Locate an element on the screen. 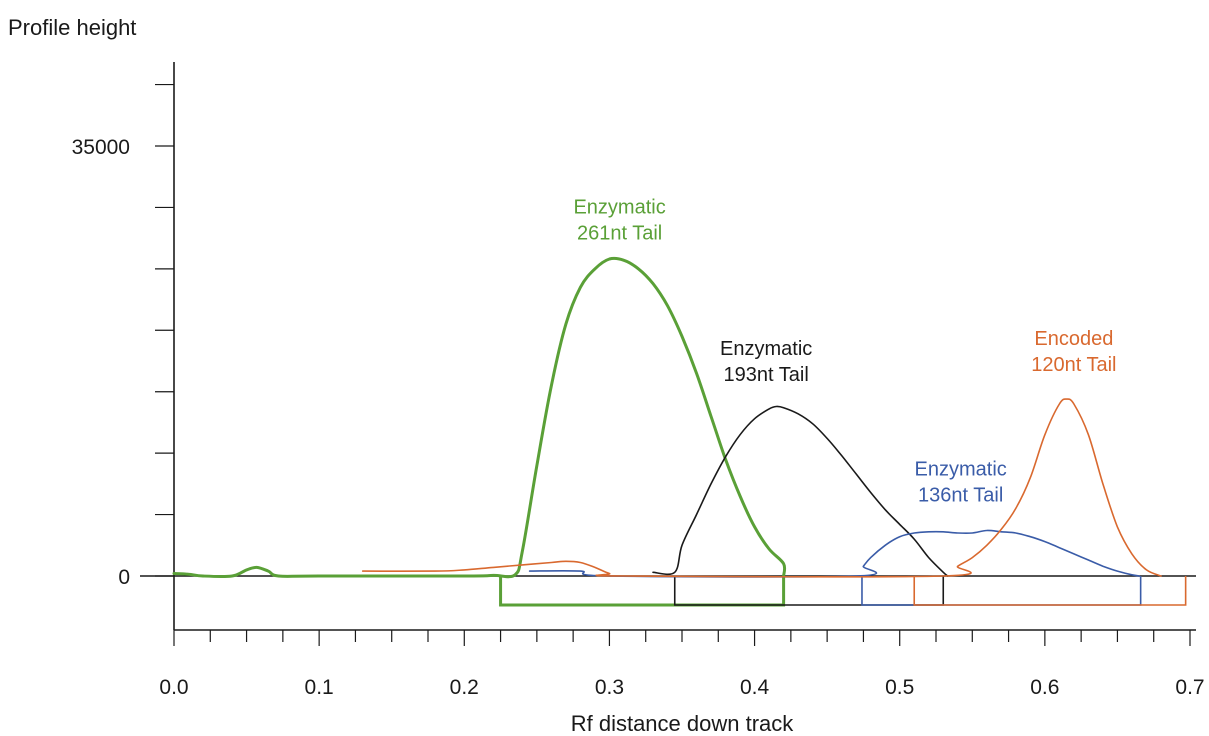  x-tick-label: 0.1 is located at coordinates (319, 687).